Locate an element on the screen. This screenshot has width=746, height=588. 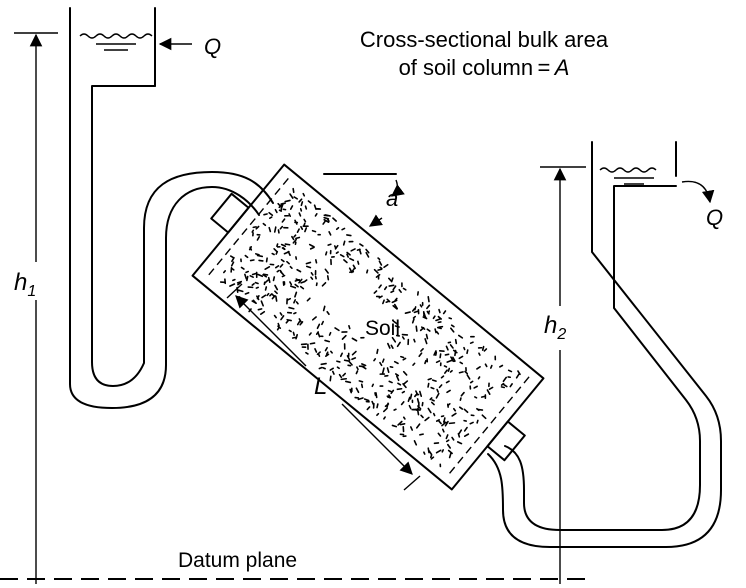
flow-in-label: Q is located at coordinates (212, 46).